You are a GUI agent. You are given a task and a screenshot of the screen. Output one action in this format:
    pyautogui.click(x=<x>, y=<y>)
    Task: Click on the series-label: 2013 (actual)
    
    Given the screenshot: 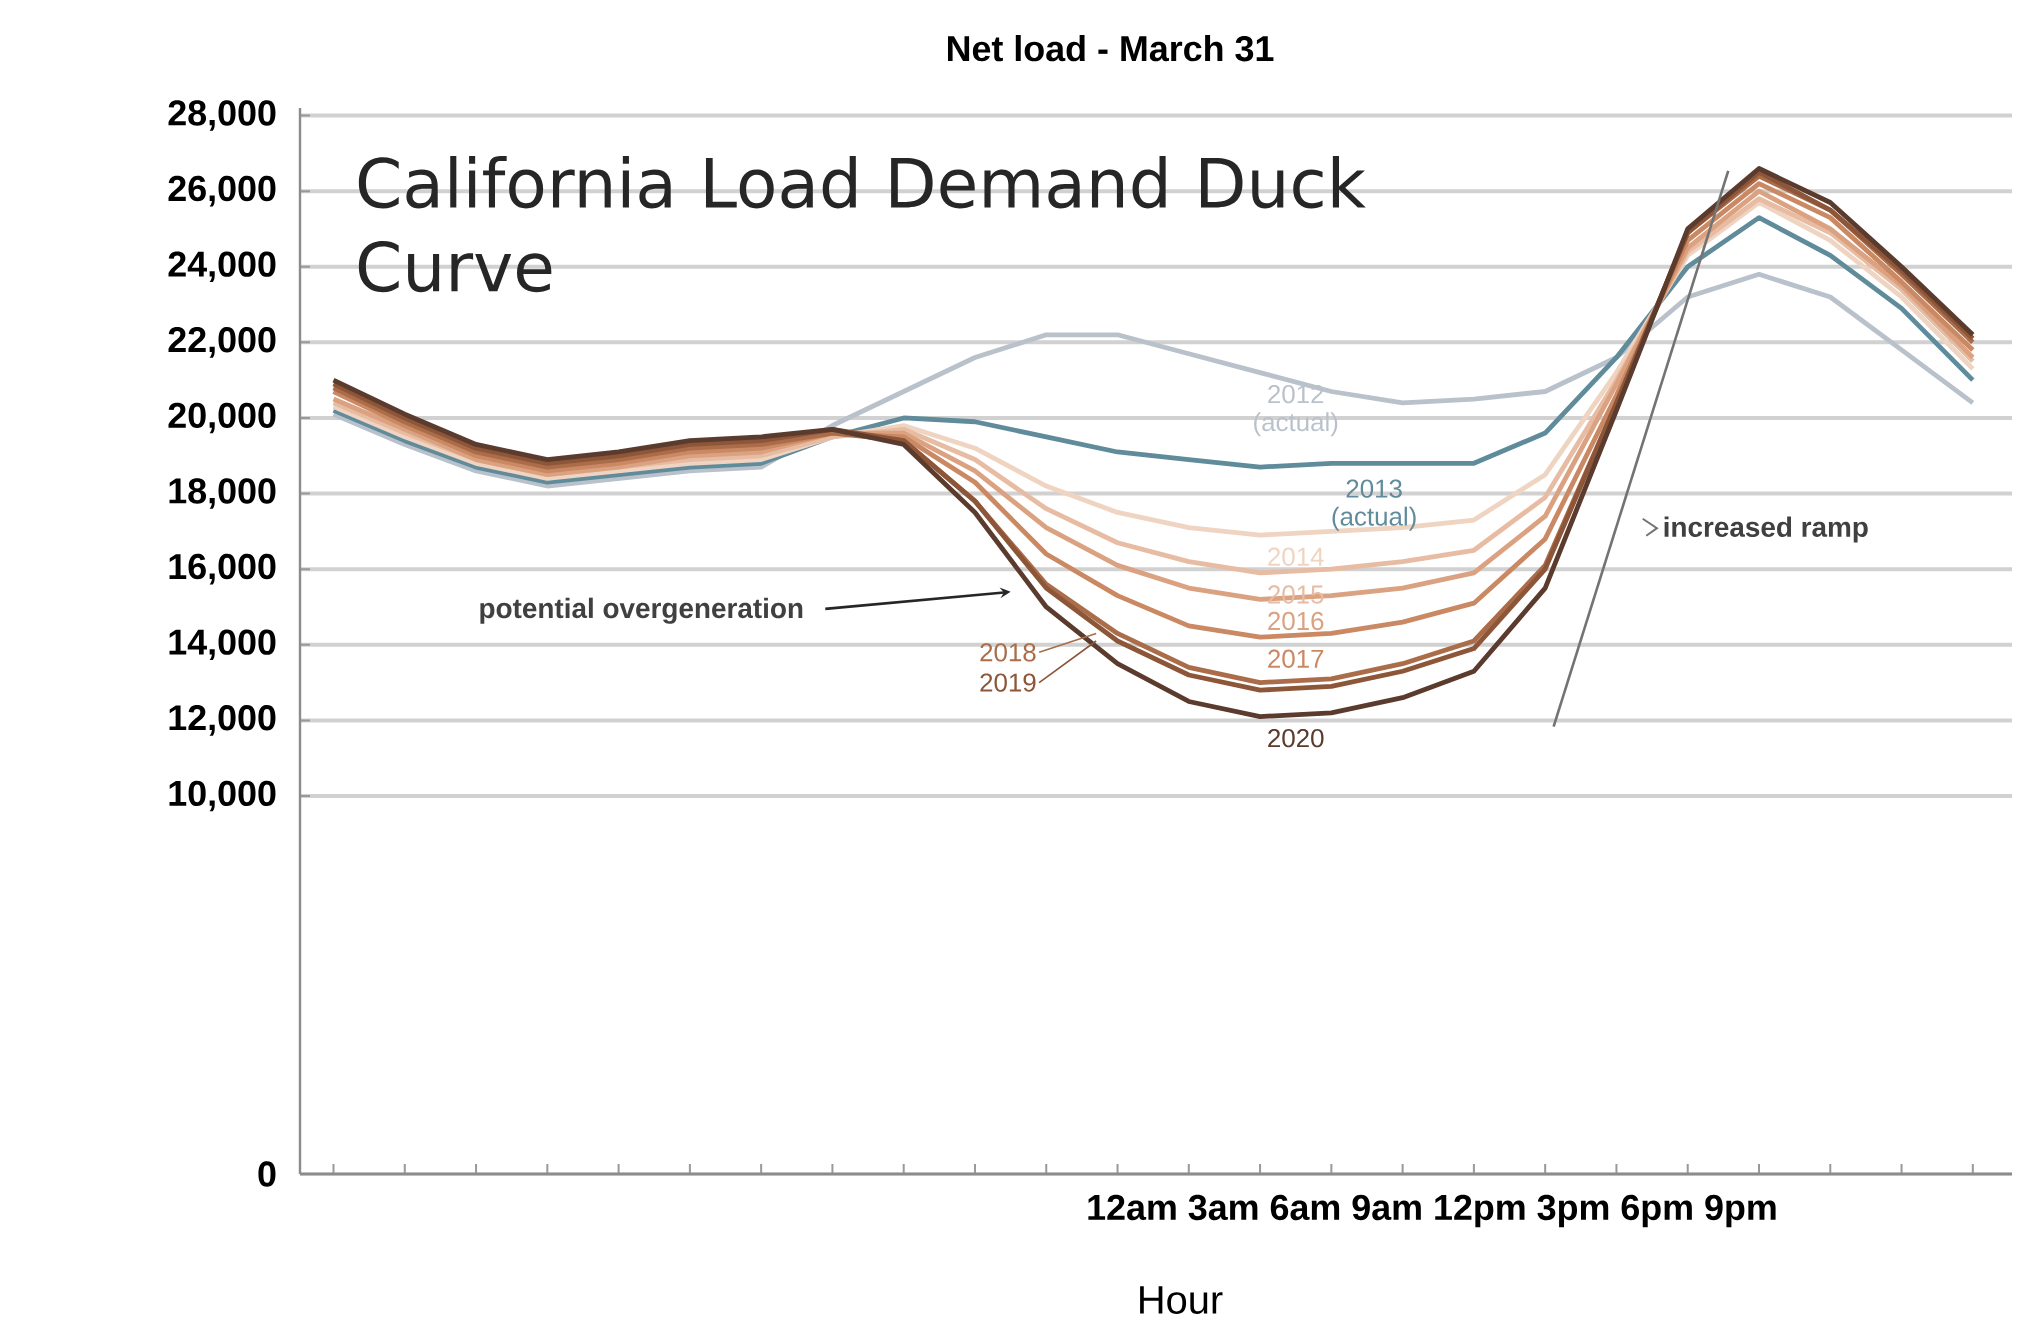 What is the action you would take?
    pyautogui.click(x=1374, y=505)
    